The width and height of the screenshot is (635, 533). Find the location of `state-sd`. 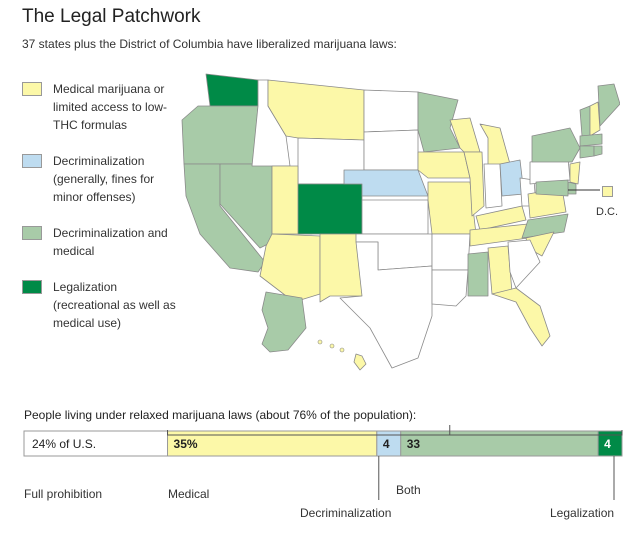

state-sd is located at coordinates (391, 150).